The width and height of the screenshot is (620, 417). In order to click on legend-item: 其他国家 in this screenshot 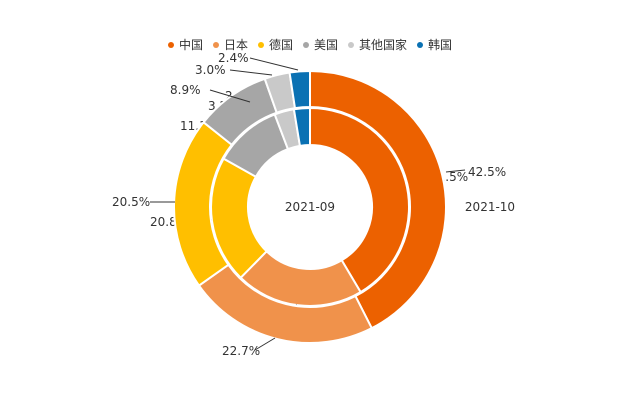, I will do `click(377, 44)`.